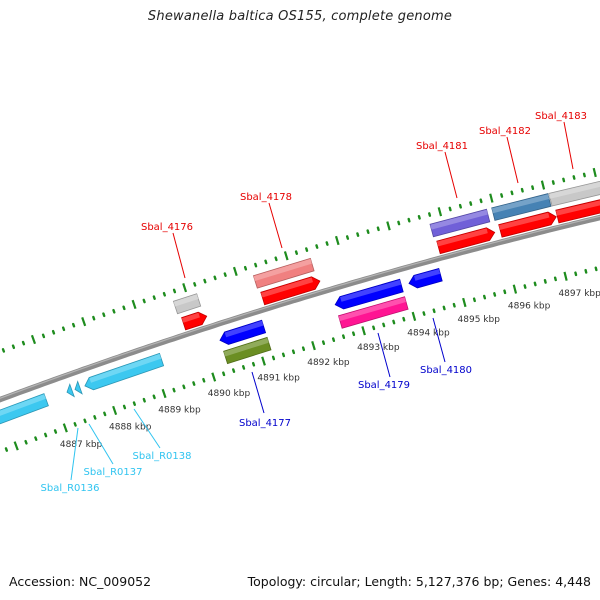 The height and width of the screenshot is (600, 600). I want to click on gene-label-text: Sbal_4183, so click(561, 116).